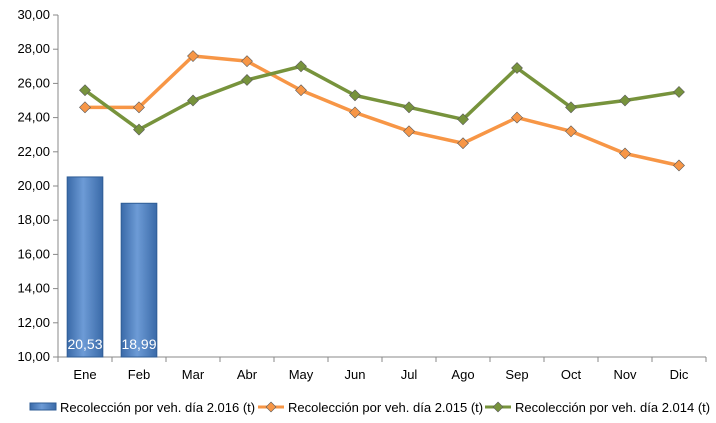  What do you see at coordinates (516, 374) in the screenshot?
I see `x-tick-label: Sep` at bounding box center [516, 374].